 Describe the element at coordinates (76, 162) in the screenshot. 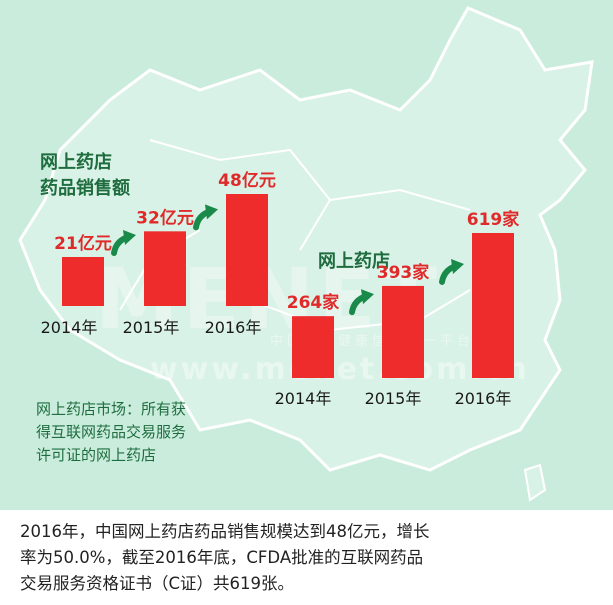

I see `sales-chart-title-line-1: 网上药店` at that location.